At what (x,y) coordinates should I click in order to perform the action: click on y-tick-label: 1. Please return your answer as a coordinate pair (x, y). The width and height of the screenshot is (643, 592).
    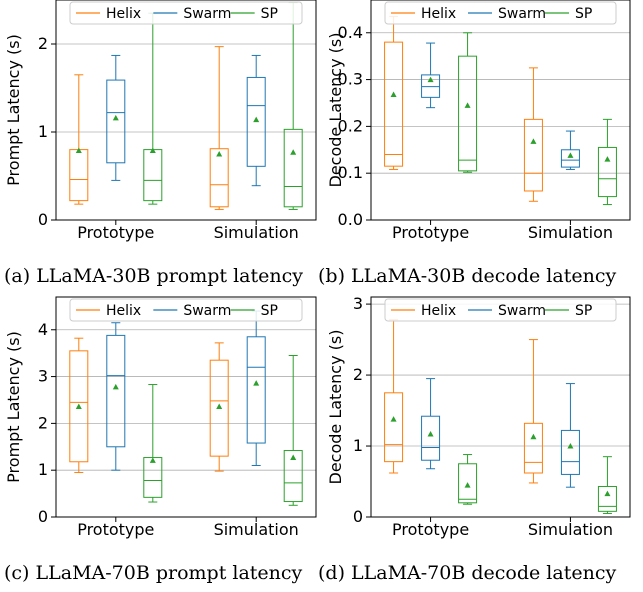
    Looking at the image, I should click on (358, 445).